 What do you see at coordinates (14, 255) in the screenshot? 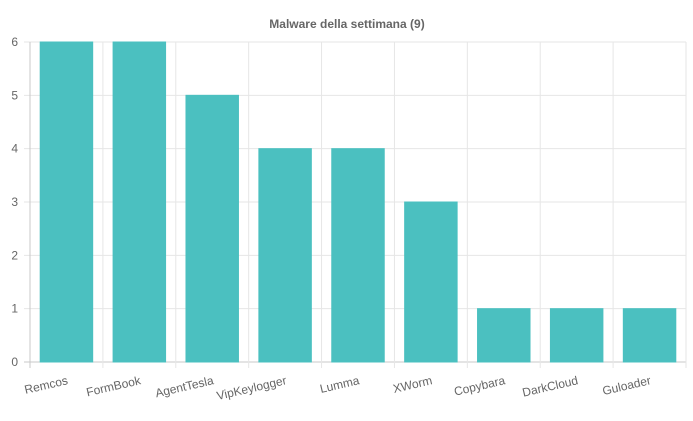
I see `y-tick-label: 2` at bounding box center [14, 255].